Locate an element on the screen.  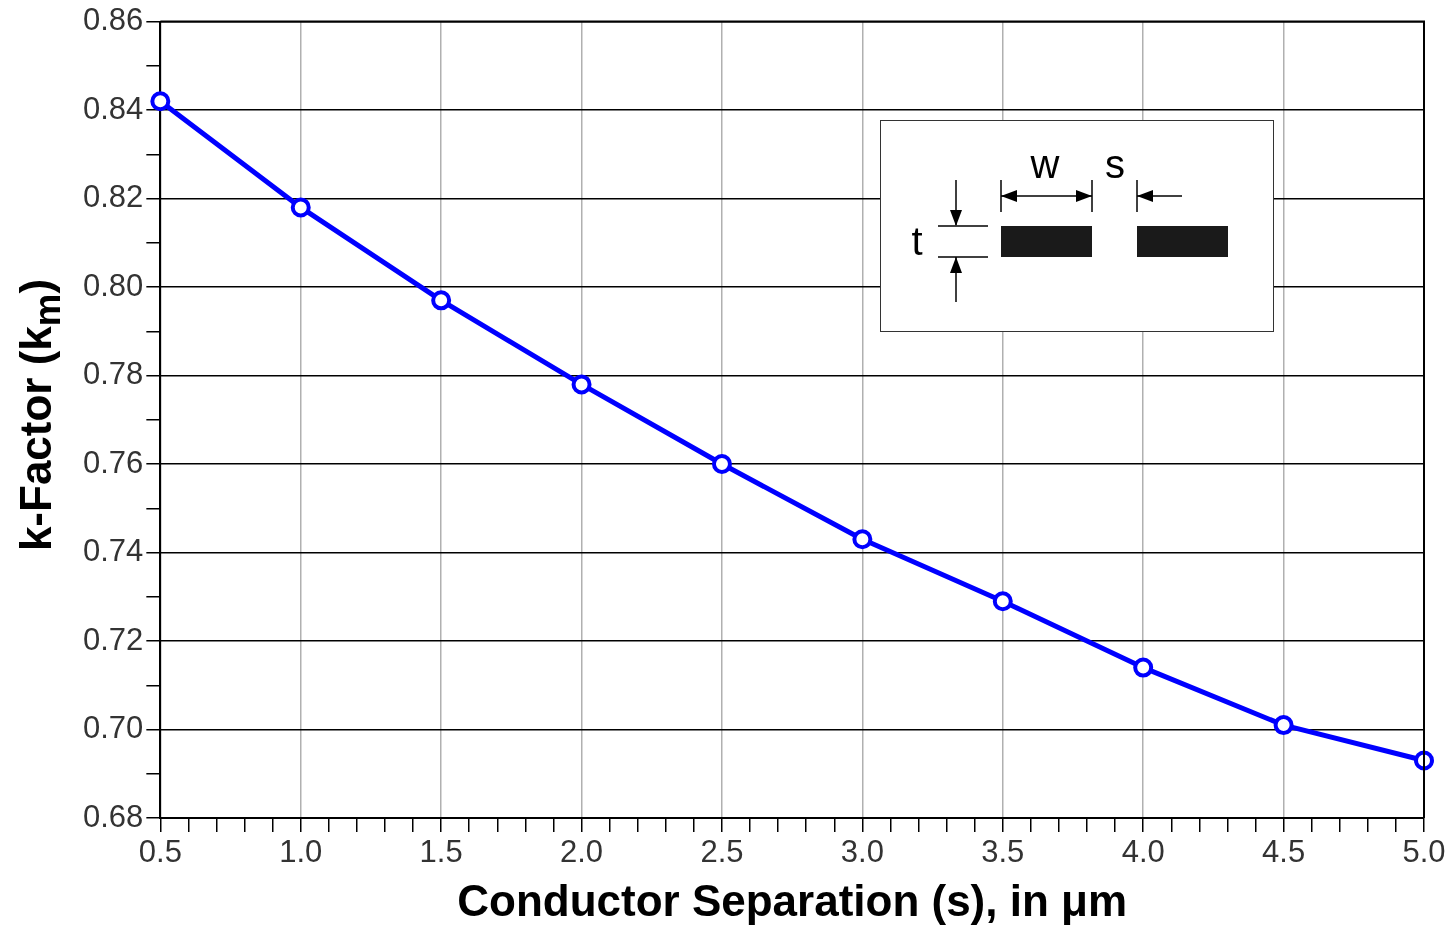
x-tick-label: 4.0 is located at coordinates (1143, 852).